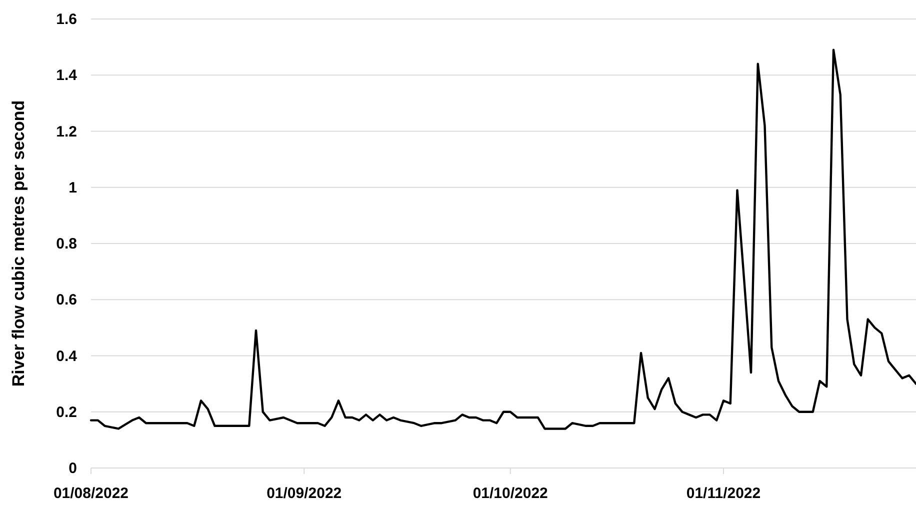  Describe the element at coordinates (66, 300) in the screenshot. I see `y-tick-label: 0.6` at that location.